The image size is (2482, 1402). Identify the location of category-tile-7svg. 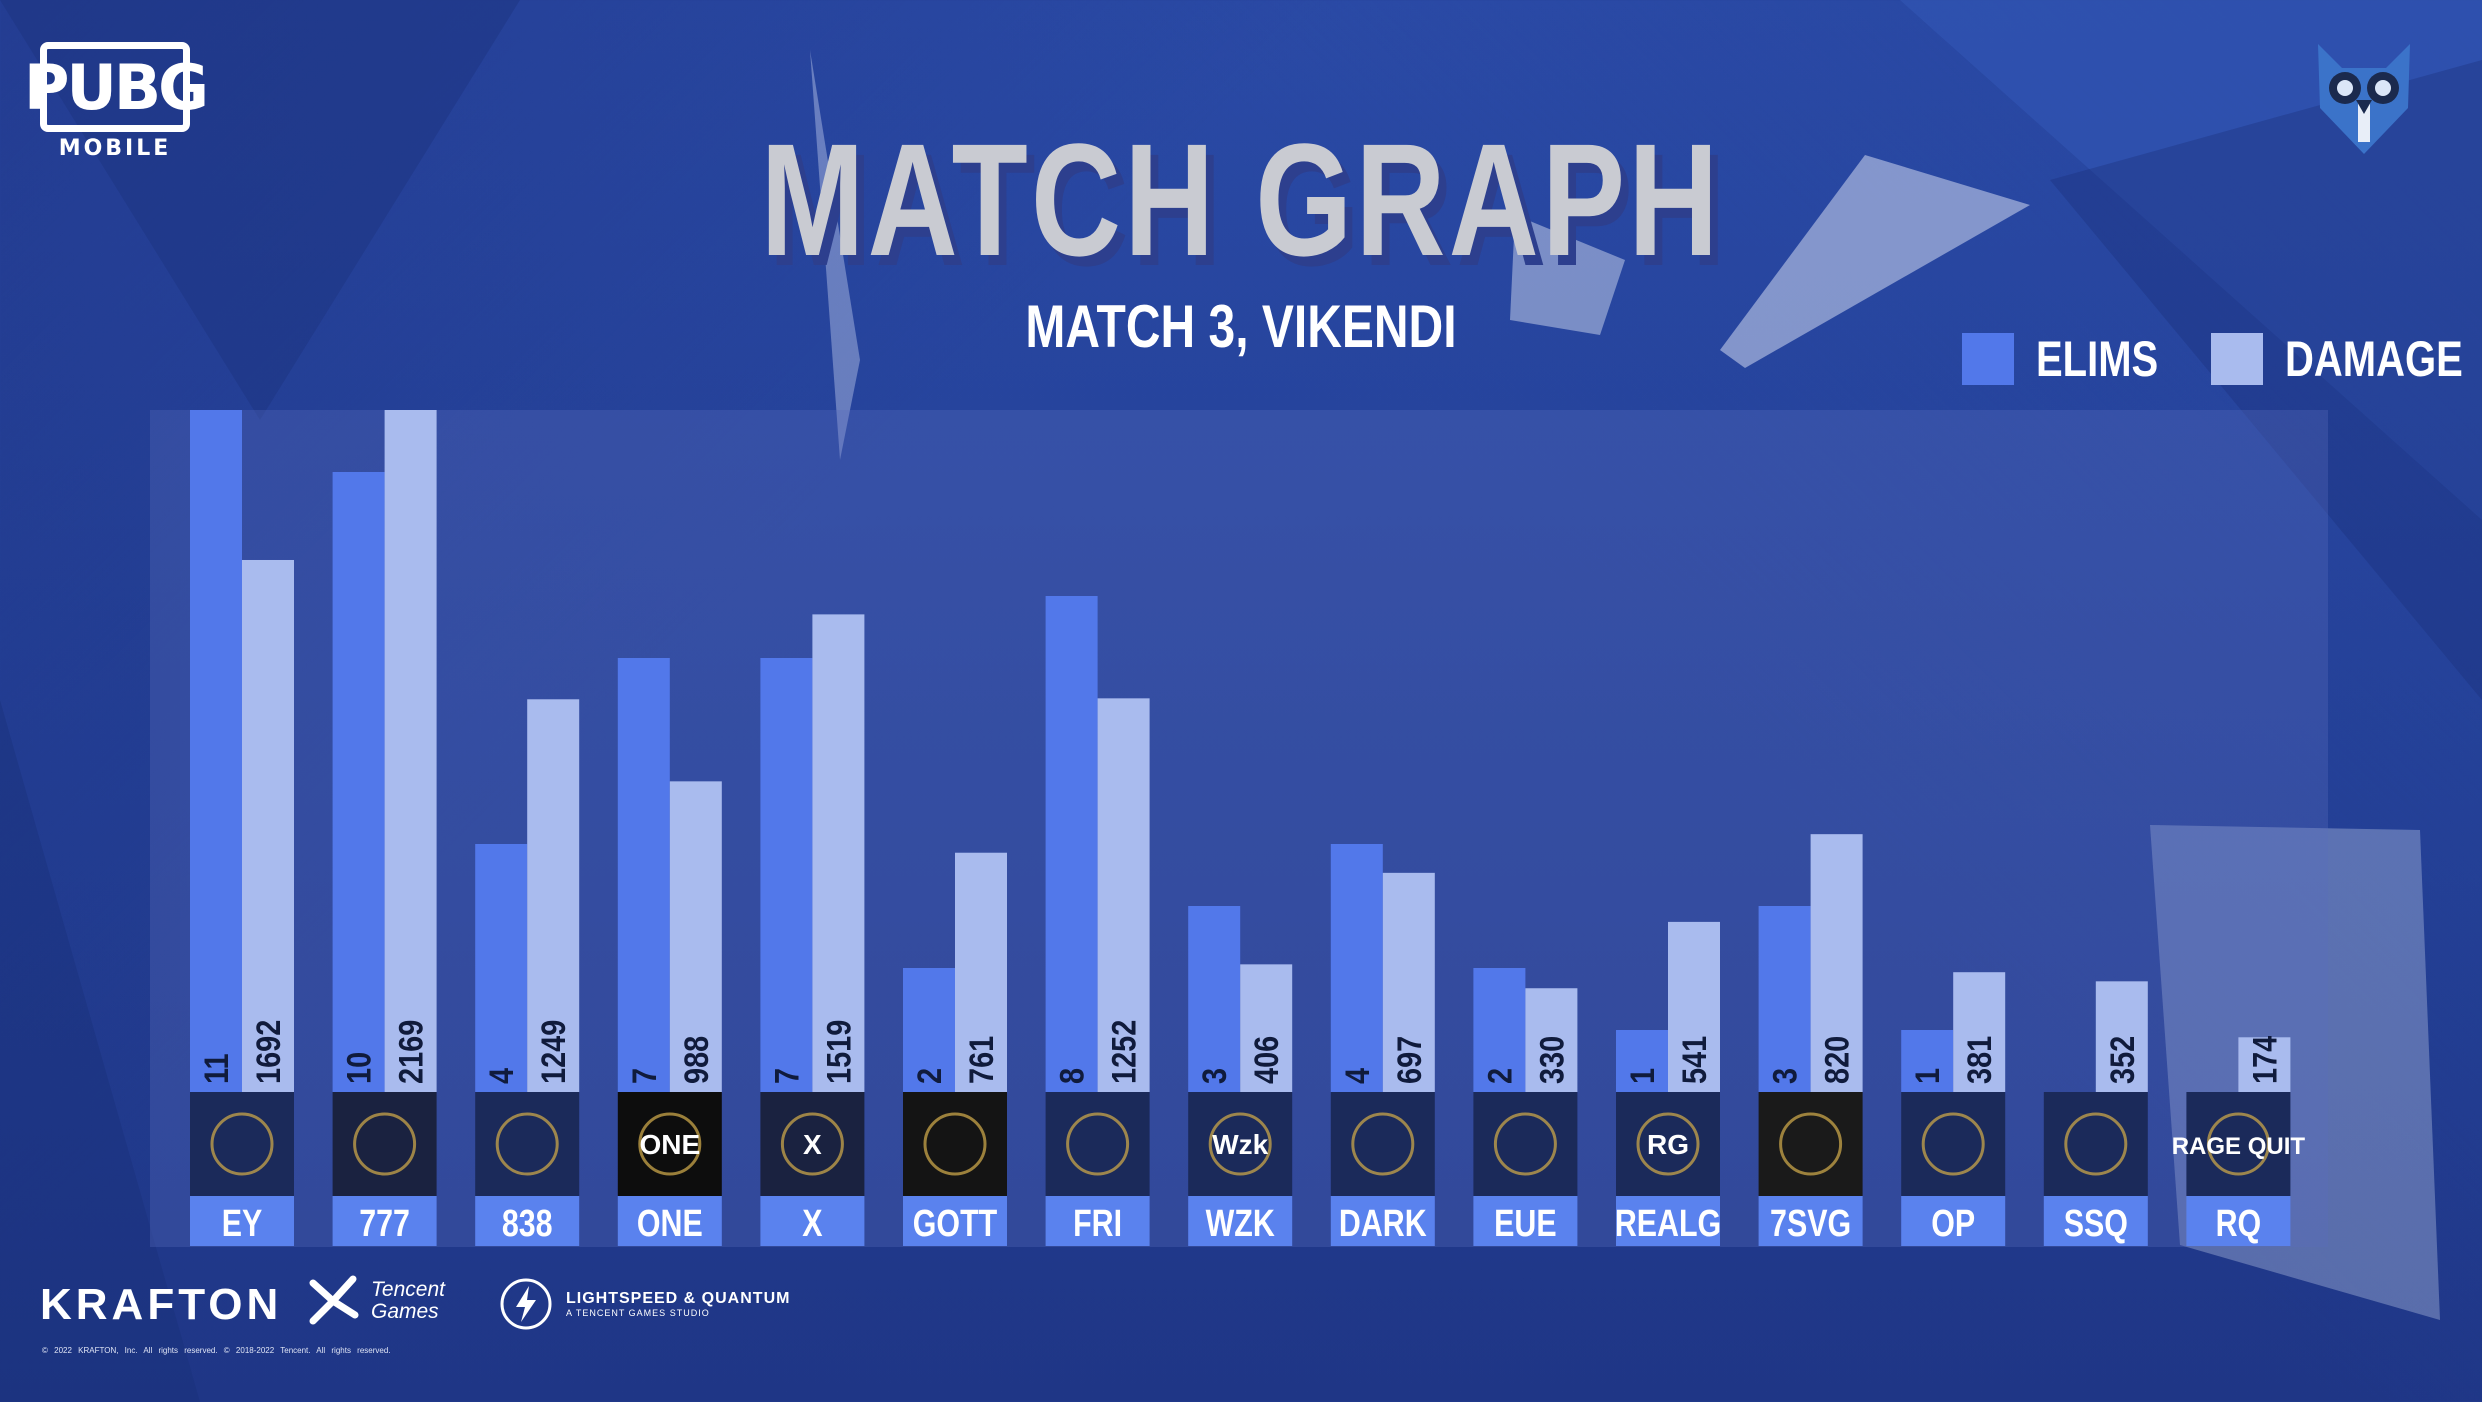
(1810, 1221).